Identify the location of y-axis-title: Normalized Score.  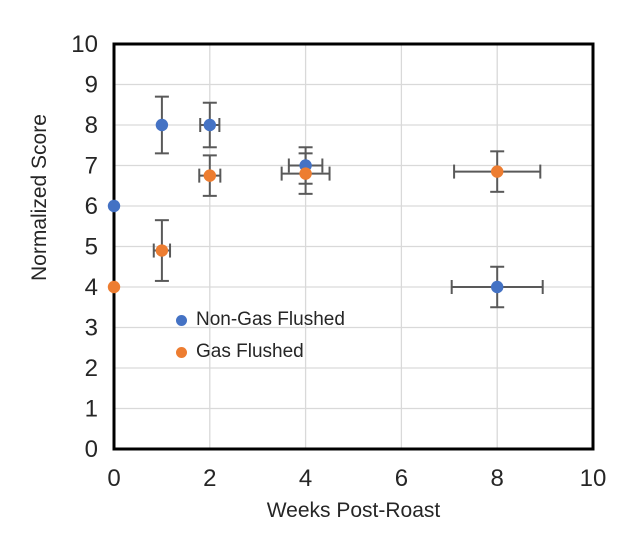
(39, 198).